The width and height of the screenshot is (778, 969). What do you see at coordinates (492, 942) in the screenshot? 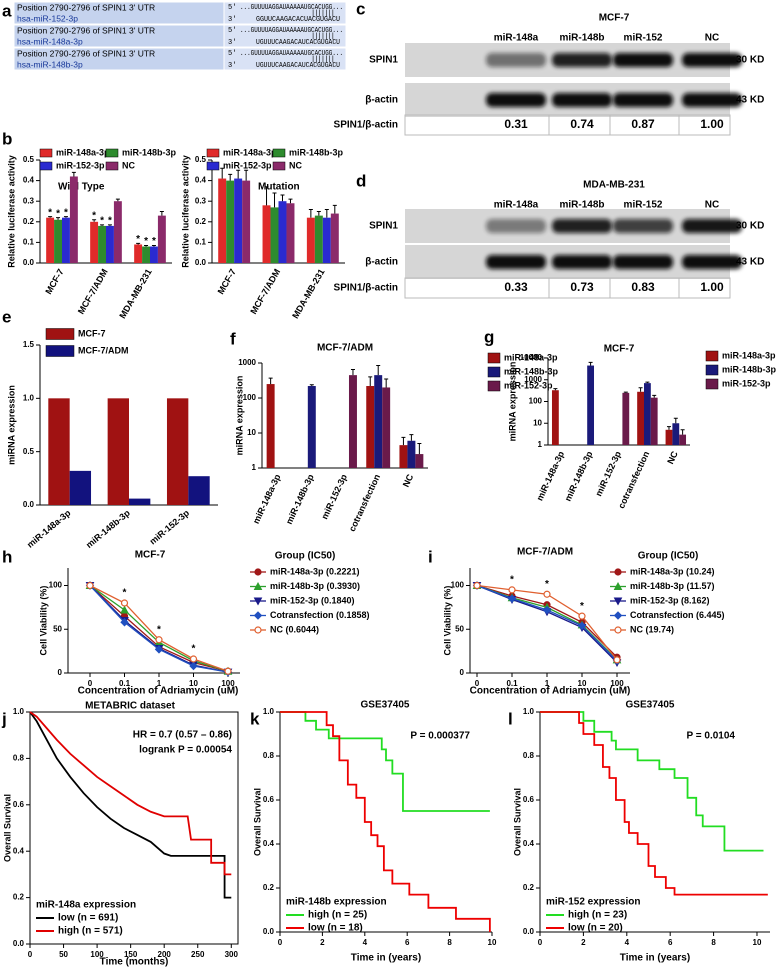
I see `x-tick-label: 10` at bounding box center [492, 942].